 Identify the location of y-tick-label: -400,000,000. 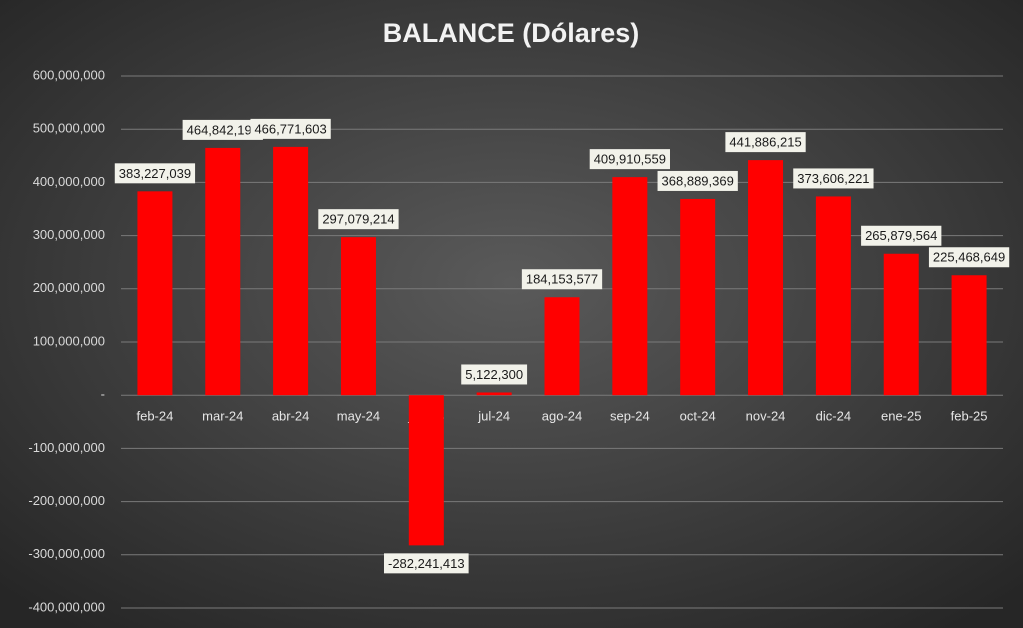
(66, 606).